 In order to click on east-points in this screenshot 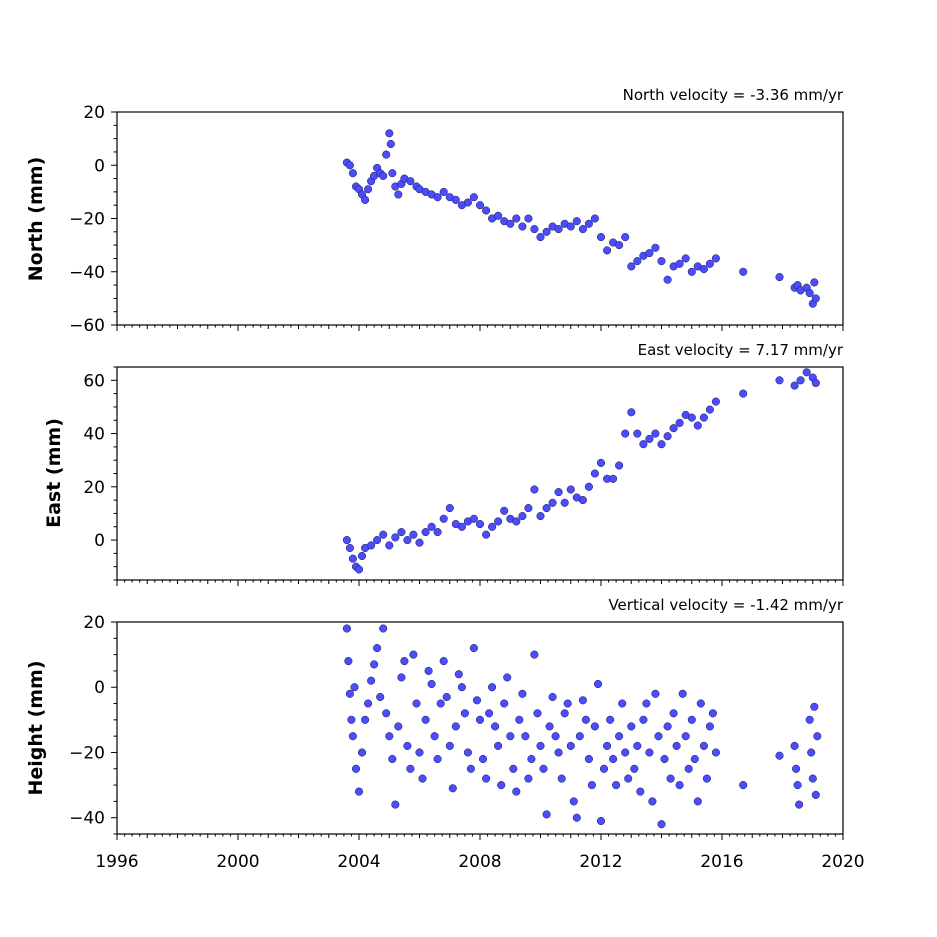, I will do `click(581, 471)`.